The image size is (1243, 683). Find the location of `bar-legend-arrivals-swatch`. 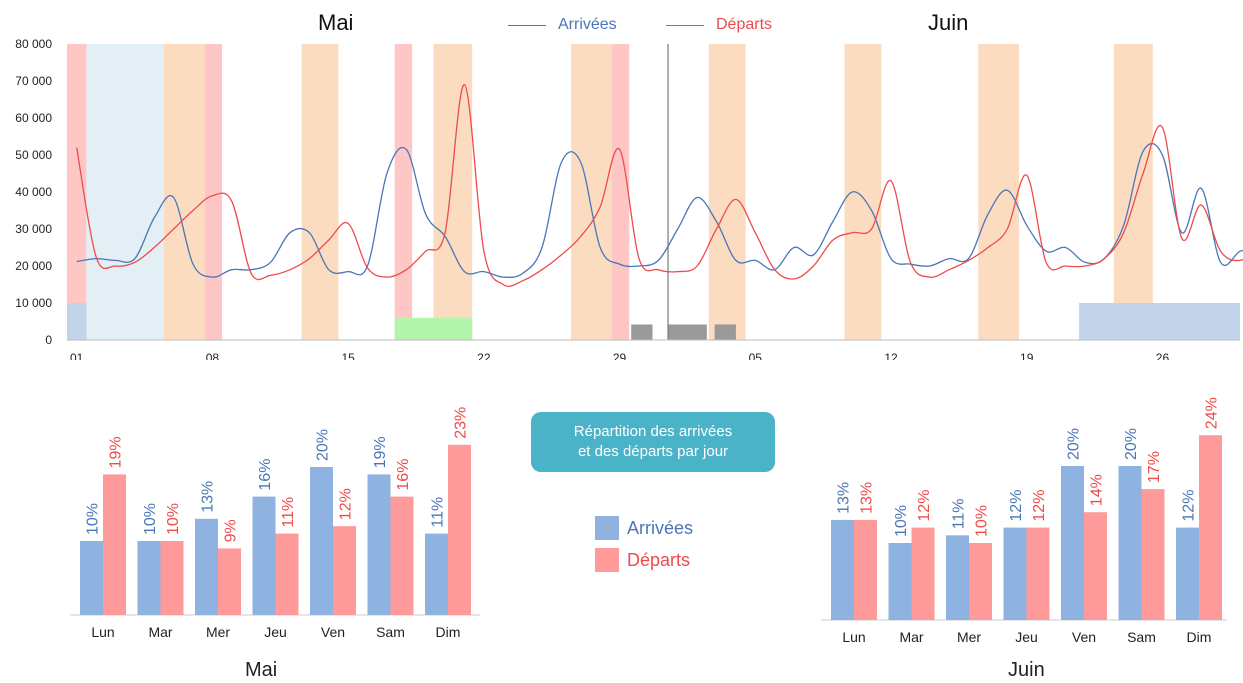

bar-legend-arrivals-swatch is located at coordinates (607, 528).